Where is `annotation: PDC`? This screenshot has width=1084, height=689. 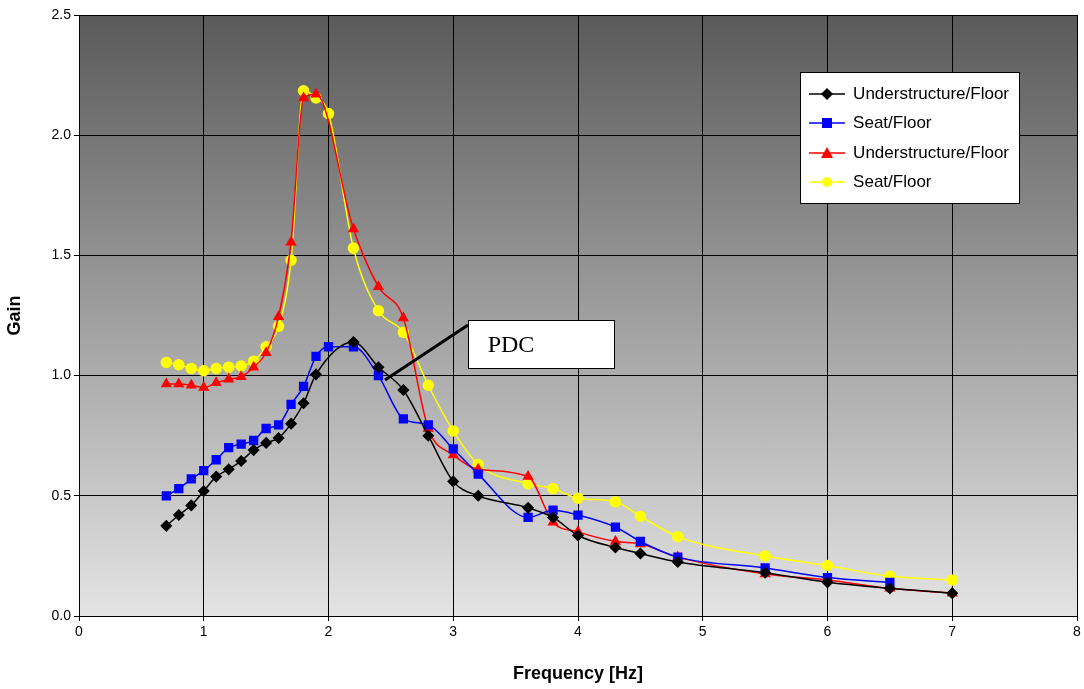
annotation: PDC is located at coordinates (511, 345).